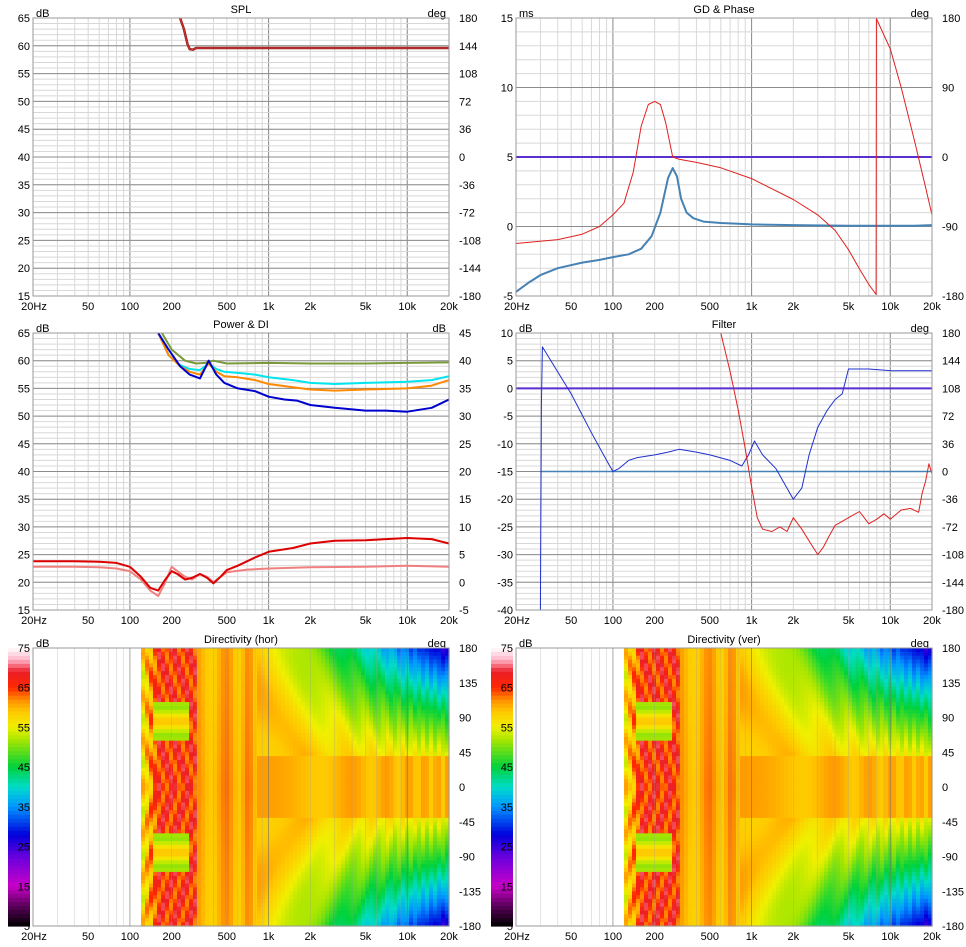 The width and height of the screenshot is (966, 947). Describe the element at coordinates (407, 307) in the screenshot. I see `x-tick-label: 10k` at that location.